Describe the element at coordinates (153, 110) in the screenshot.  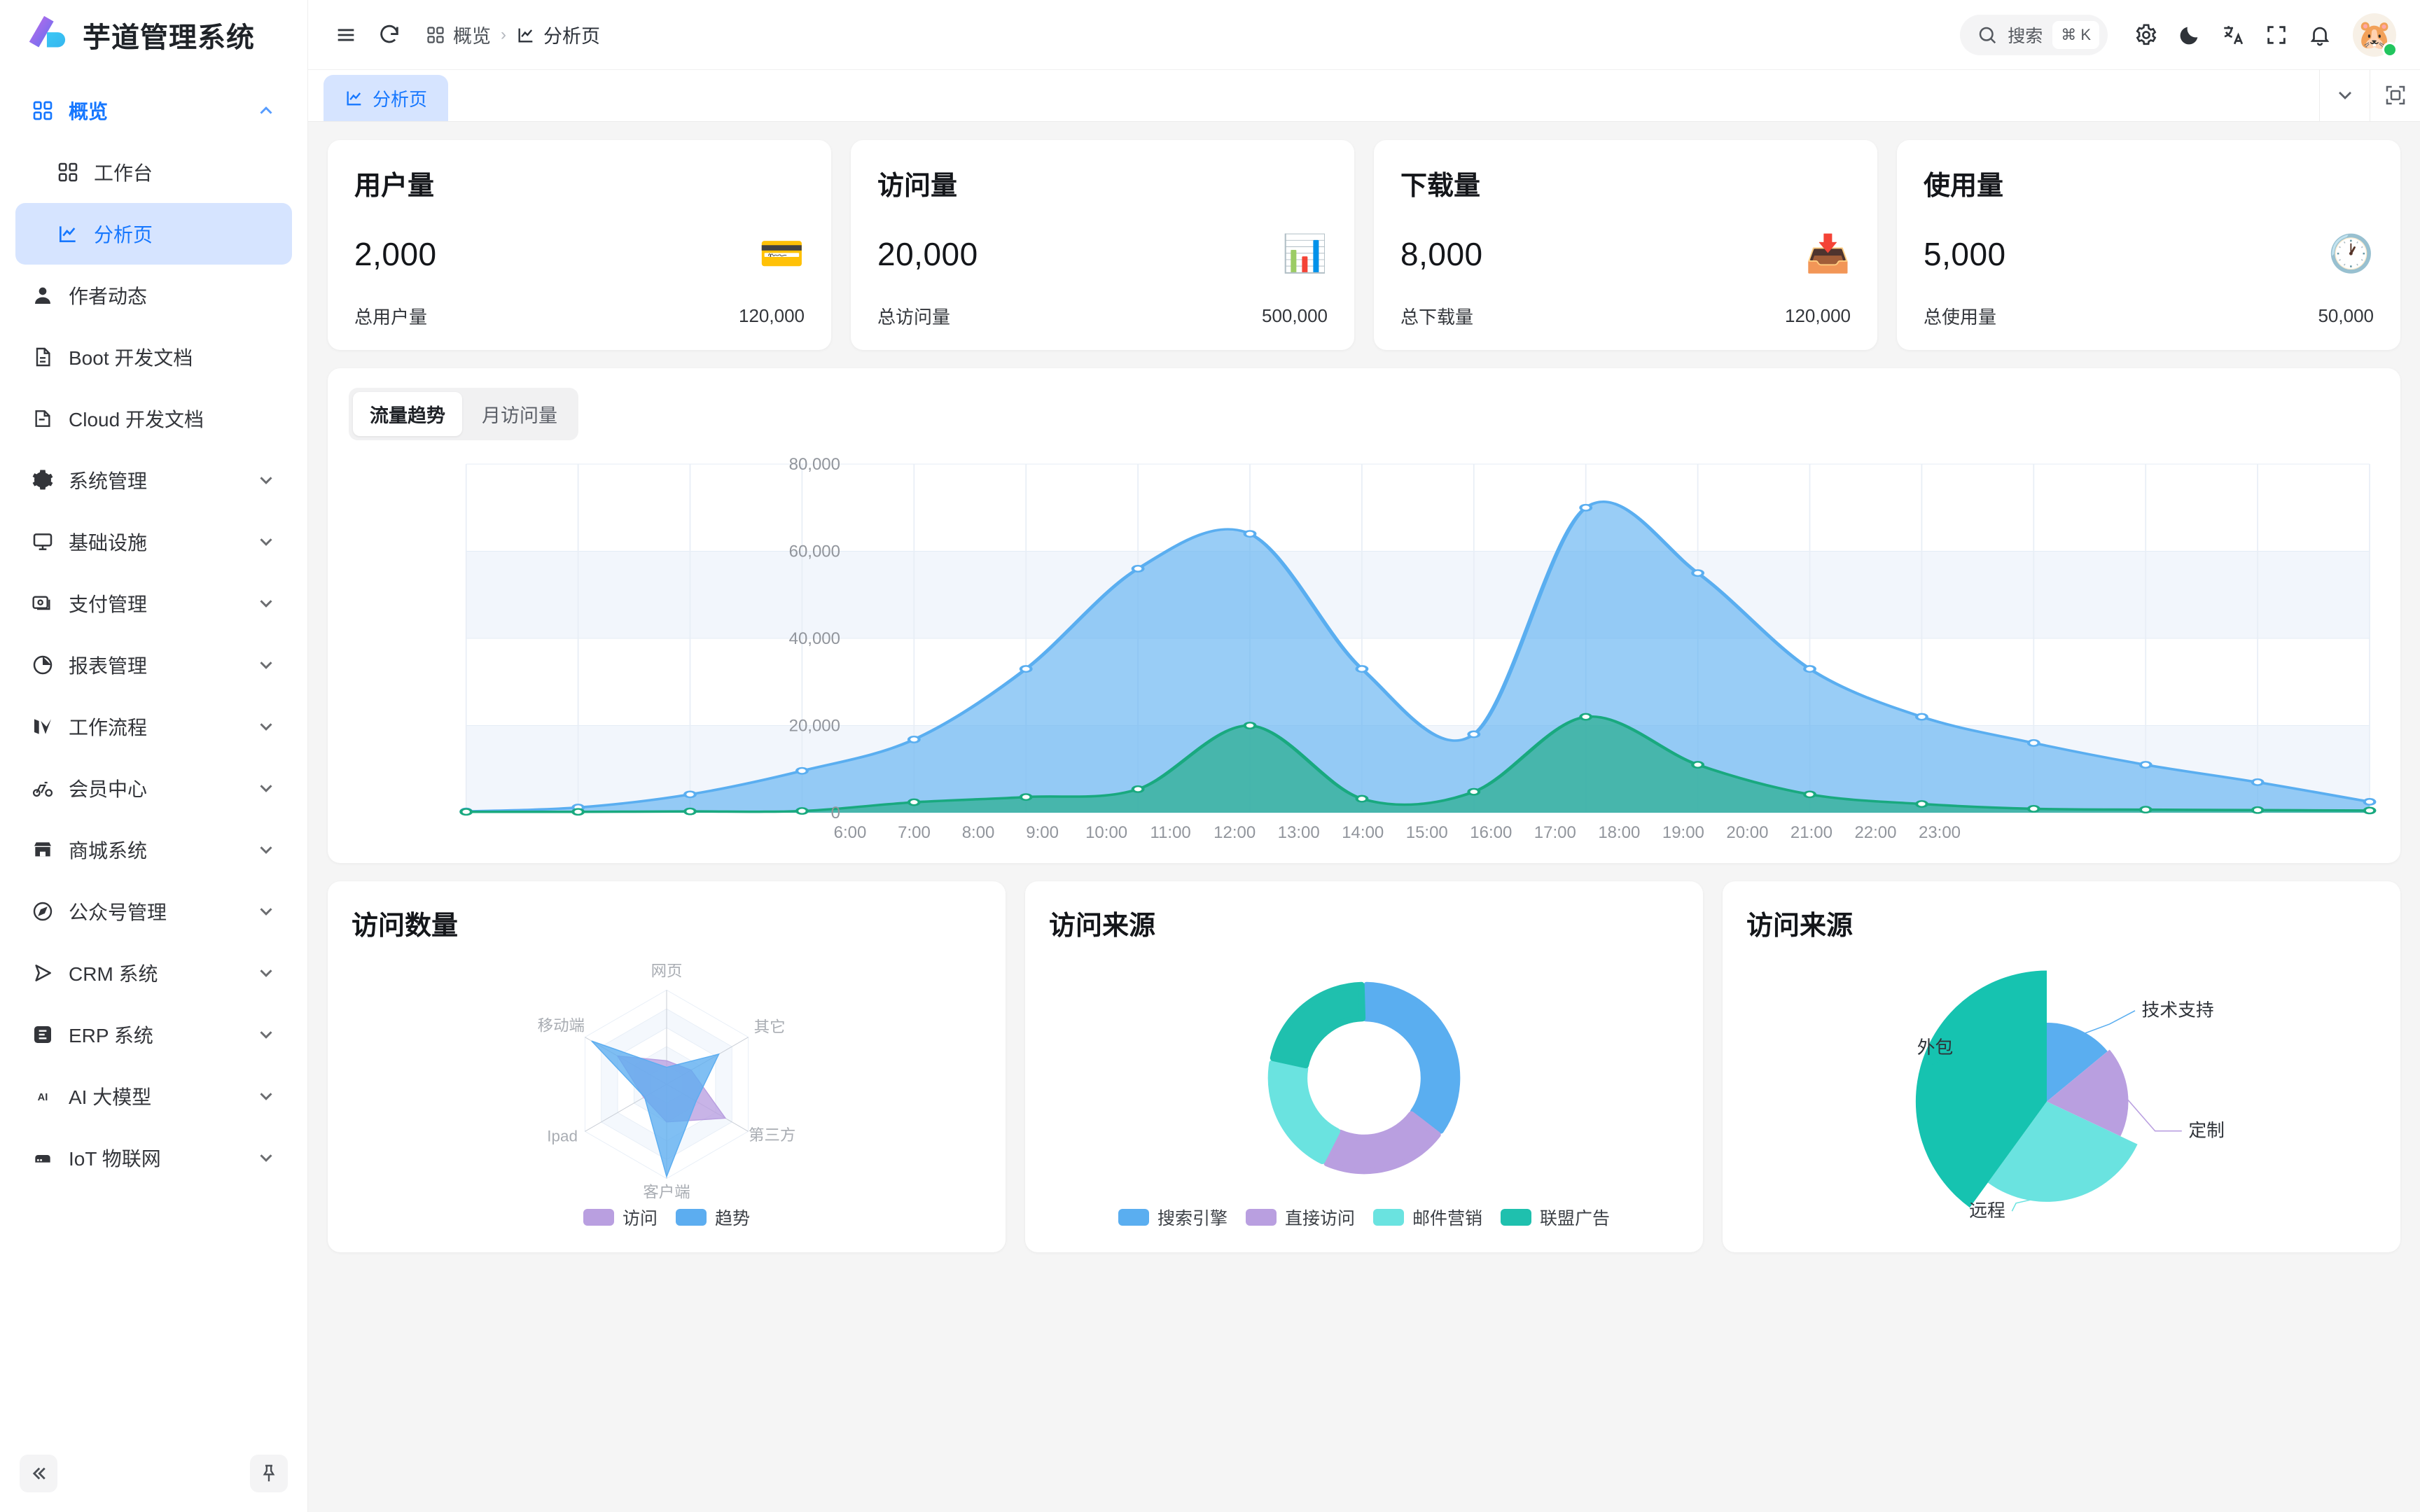
I see `sidebar-item-overview: 概览` at that location.